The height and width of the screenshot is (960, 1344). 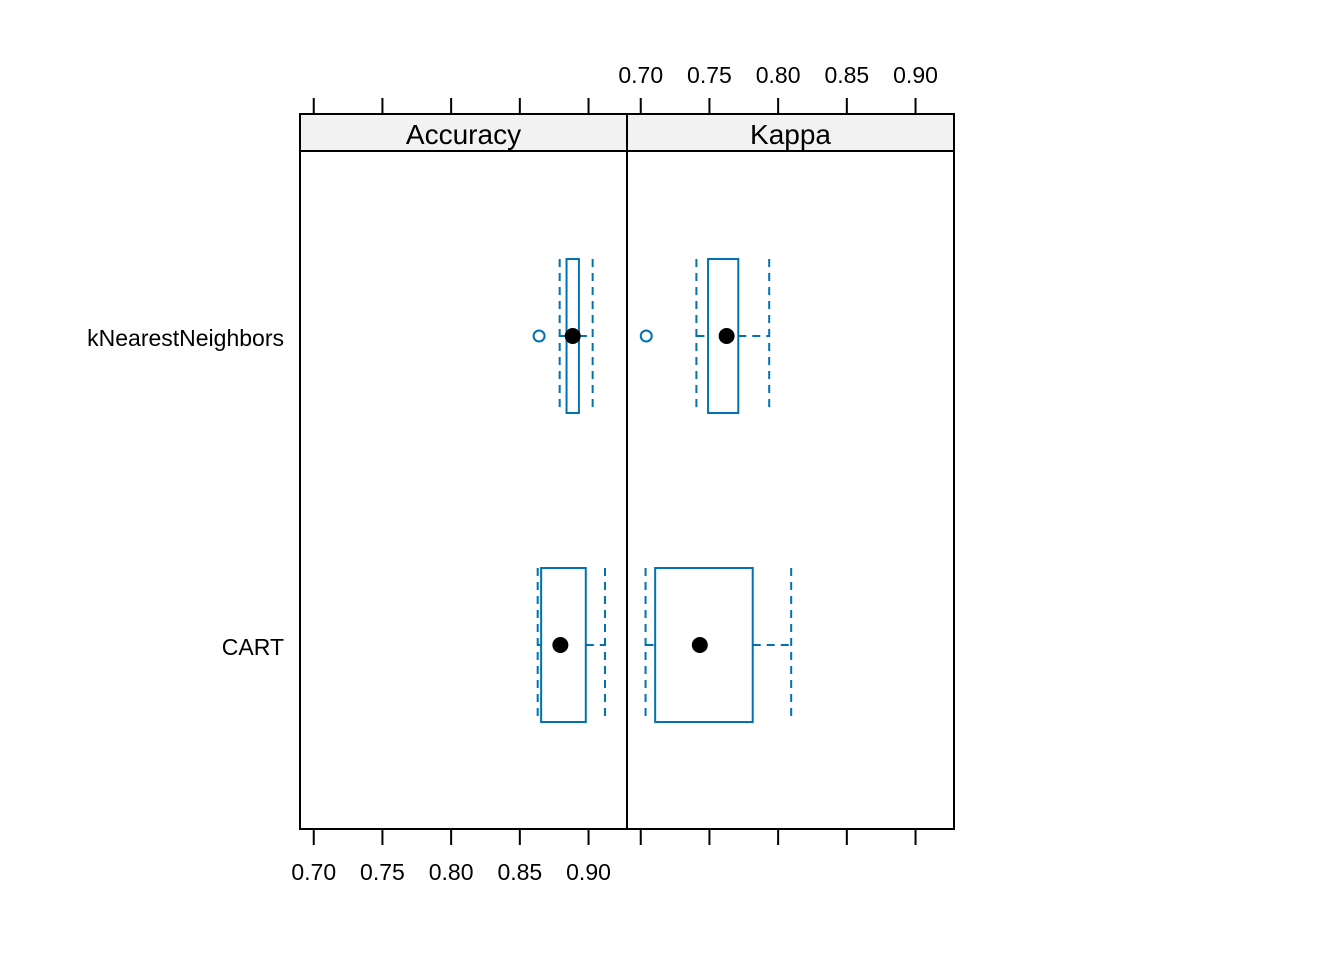 I want to click on box-accuracy-knearestneighbors, so click(x=563, y=336).